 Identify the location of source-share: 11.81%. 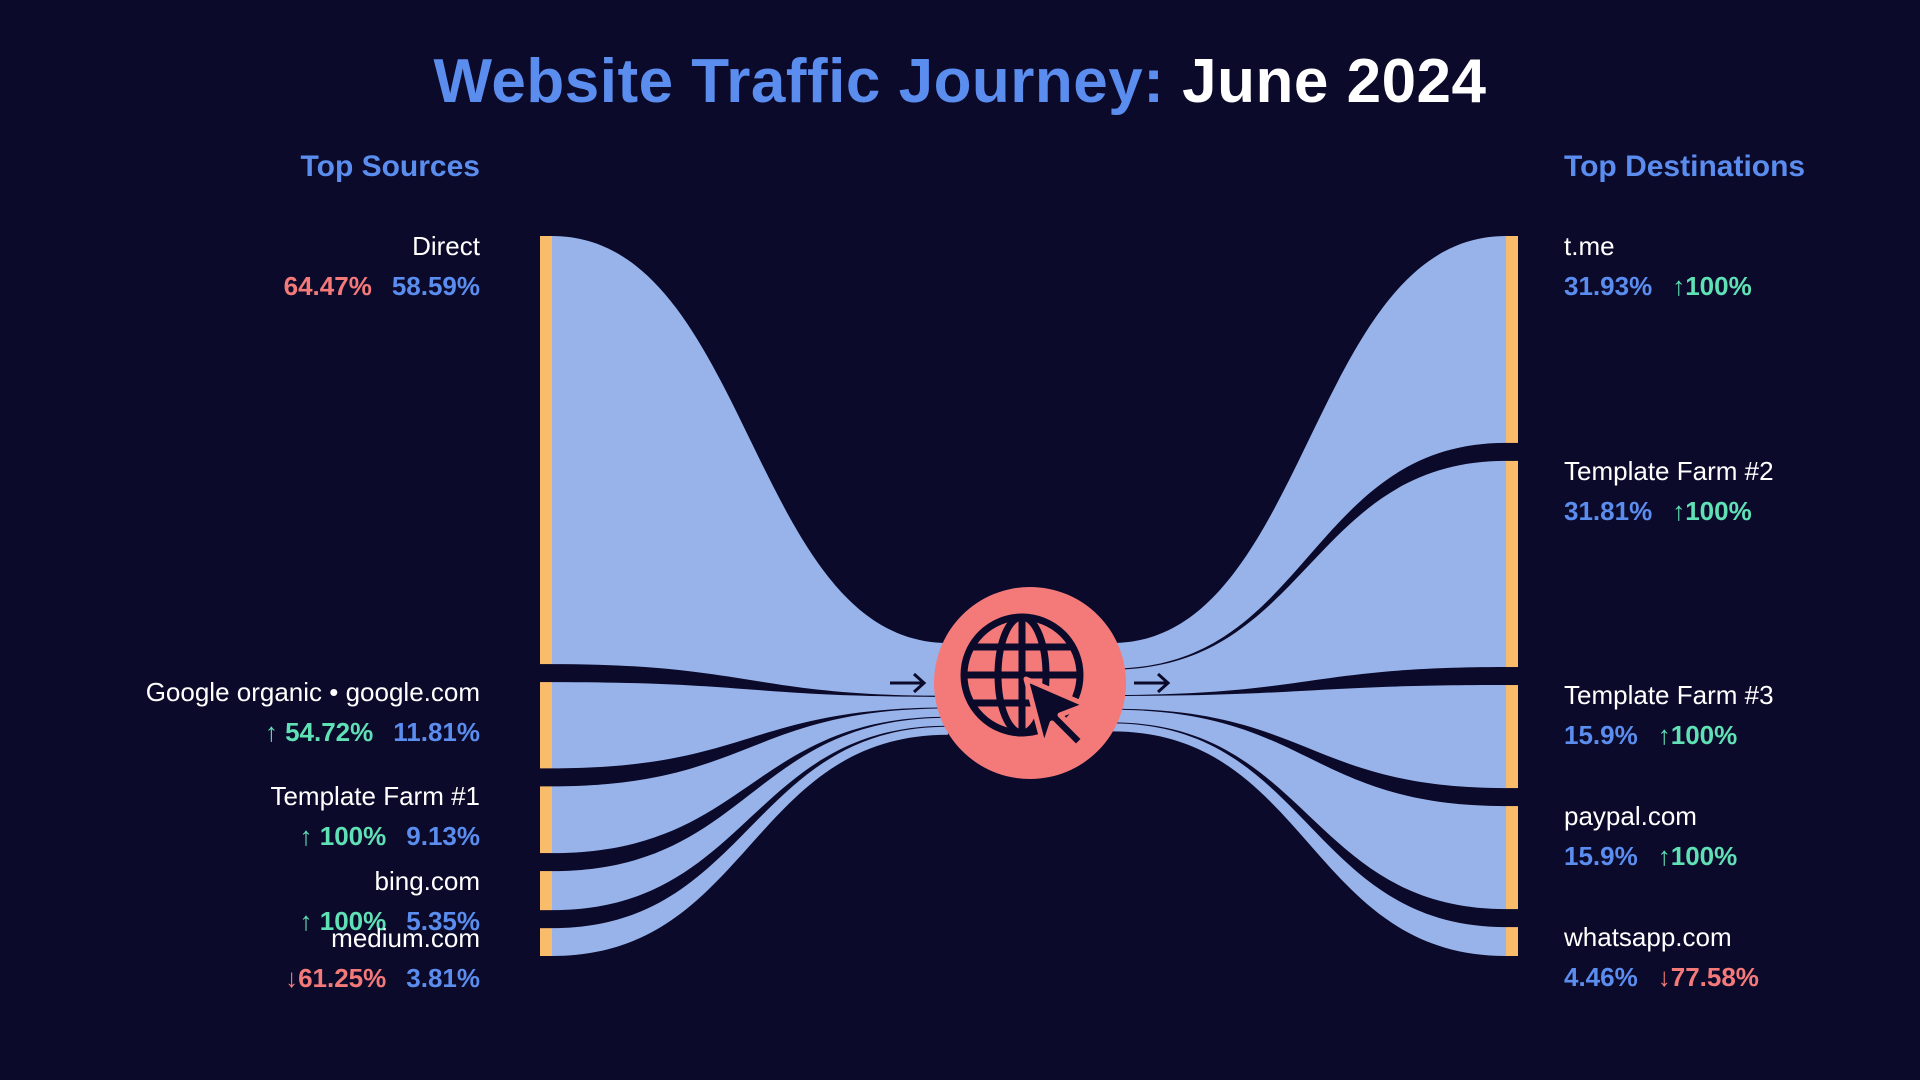
(436, 732).